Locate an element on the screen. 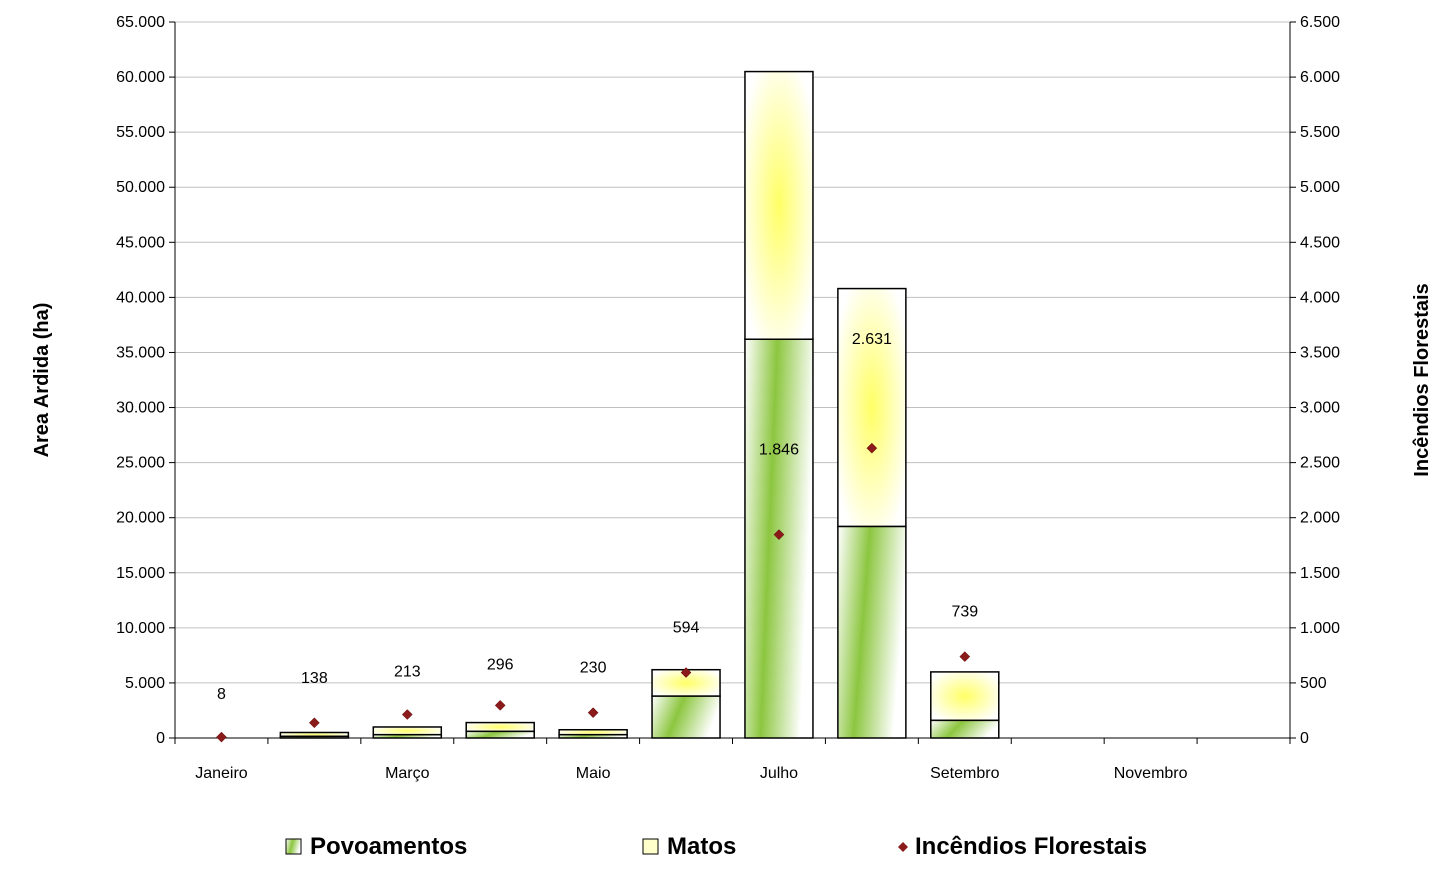 The image size is (1433, 872). y2-tick-label: 4.500 is located at coordinates (1320, 242).